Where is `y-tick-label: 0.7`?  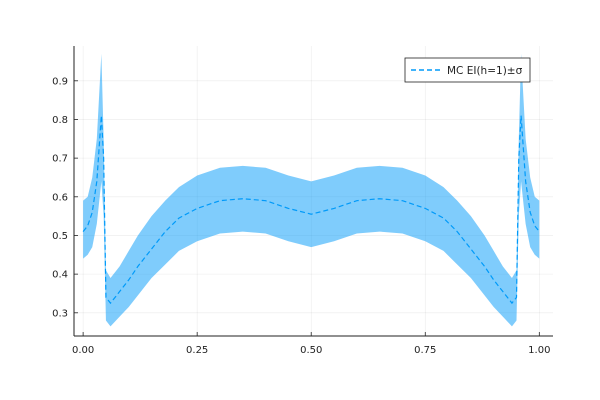 y-tick-label: 0.7 is located at coordinates (60, 159).